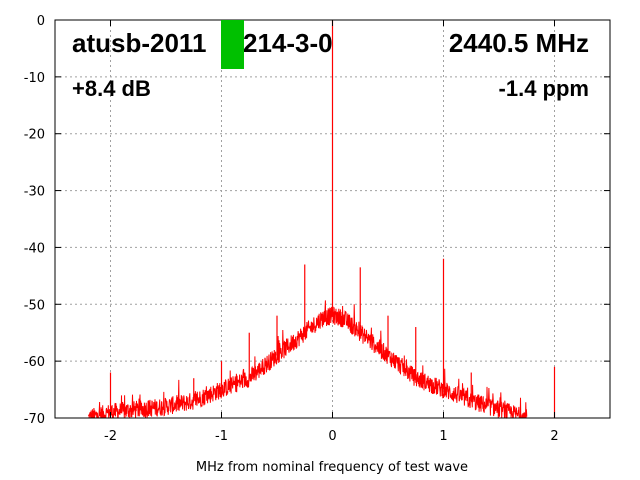 The image size is (640, 480). Describe the element at coordinates (288, 43) in the screenshot. I see `device-suffix-label: 214-3-0` at that location.